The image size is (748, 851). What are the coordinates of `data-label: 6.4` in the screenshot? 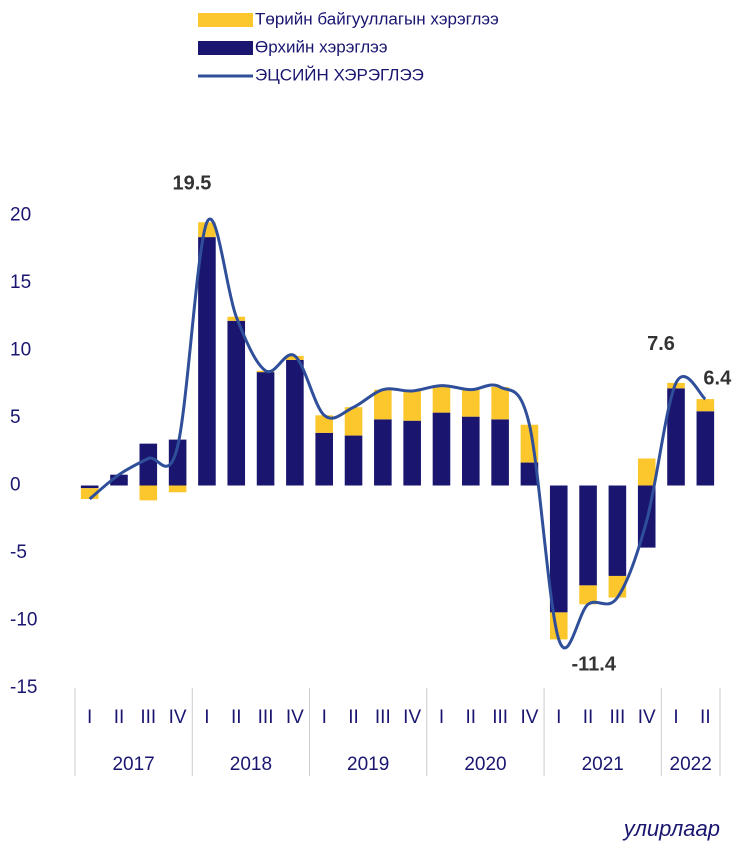 It's located at (717, 378).